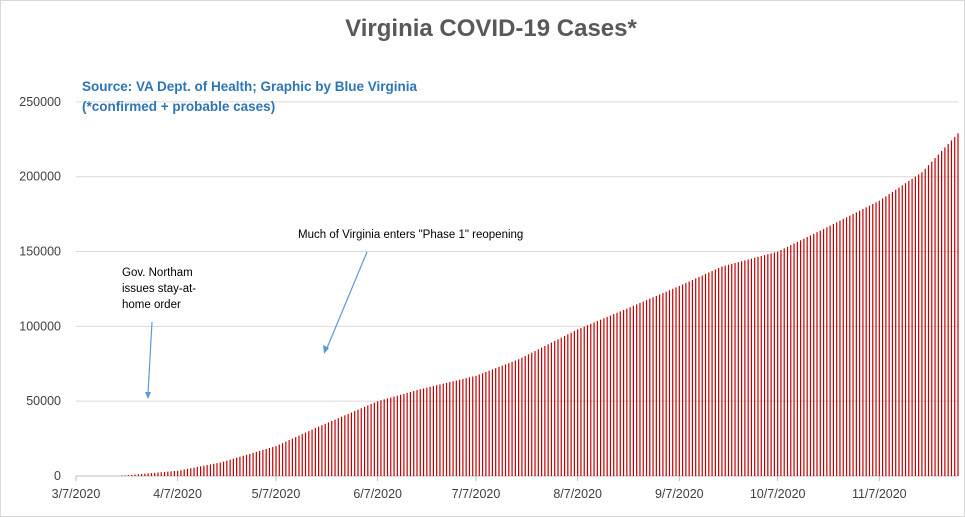  Describe the element at coordinates (679, 494) in the screenshot. I see `x-tick-label: 9/7/2020` at that location.